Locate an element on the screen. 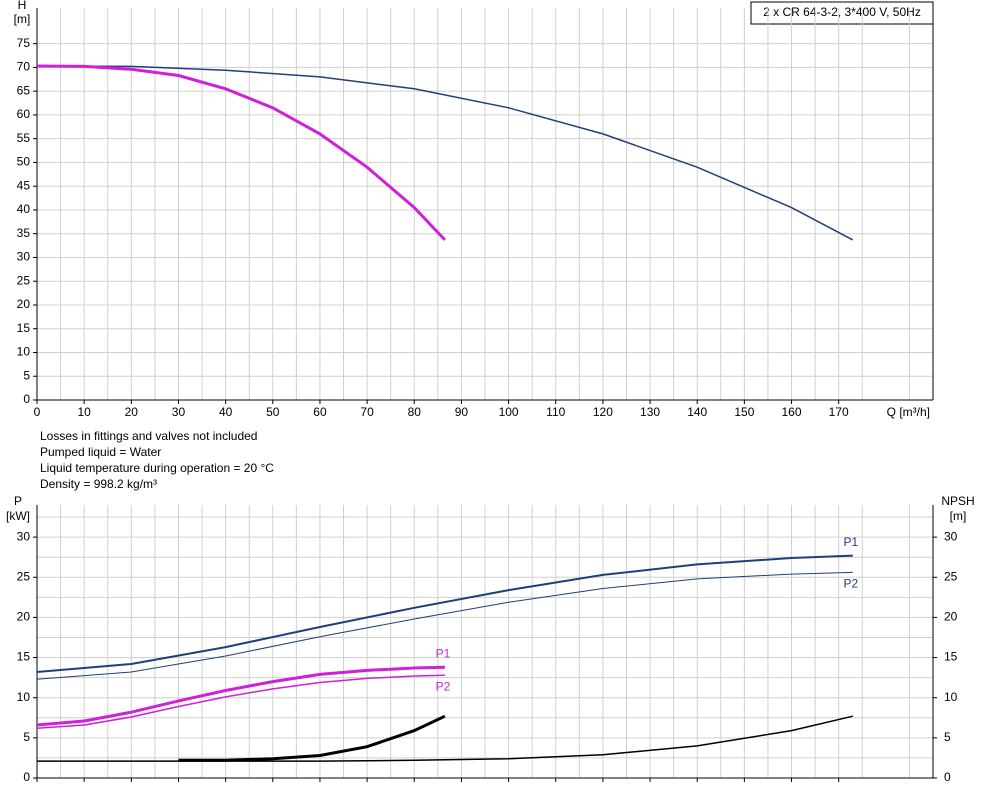 The height and width of the screenshot is (801, 983). y-tick-label: 45 is located at coordinates (24, 185).